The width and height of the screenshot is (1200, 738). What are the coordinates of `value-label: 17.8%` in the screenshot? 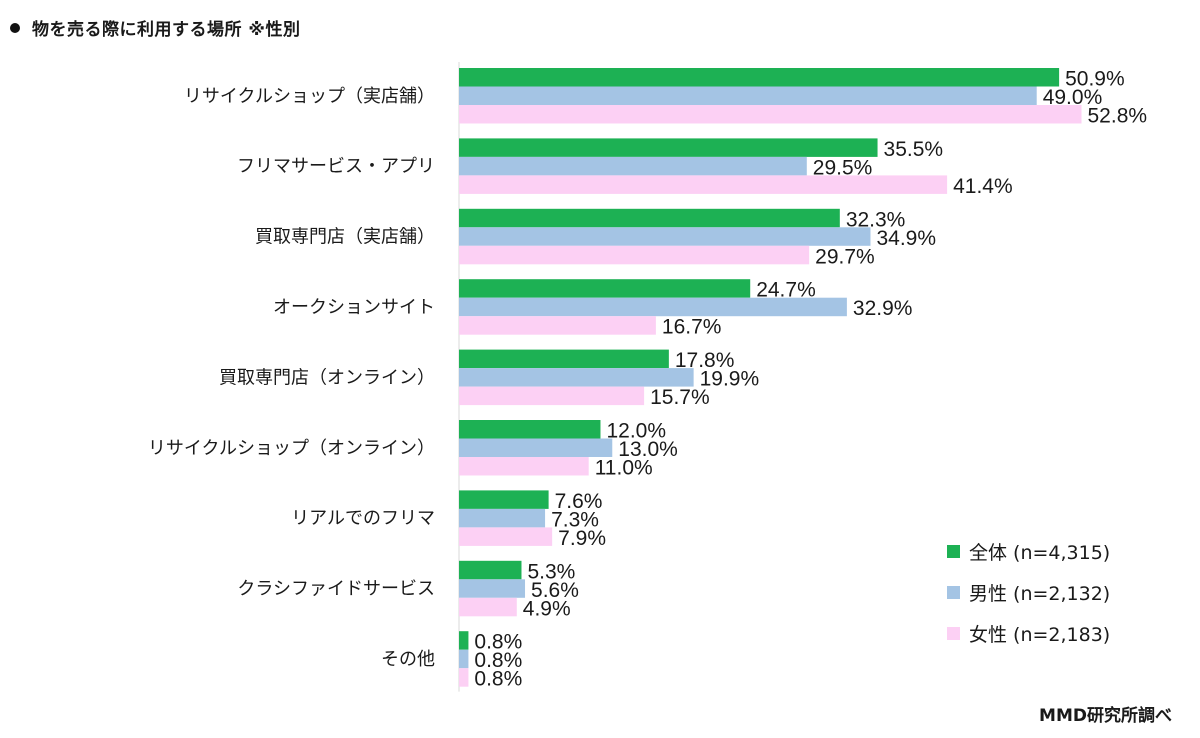 It's located at (705, 360).